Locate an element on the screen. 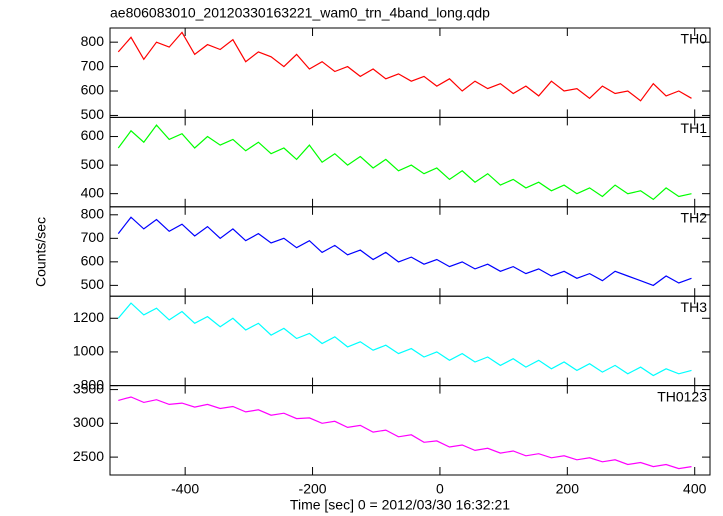 This screenshot has width=723, height=516. x-tick-label: 200 is located at coordinates (568, 489).